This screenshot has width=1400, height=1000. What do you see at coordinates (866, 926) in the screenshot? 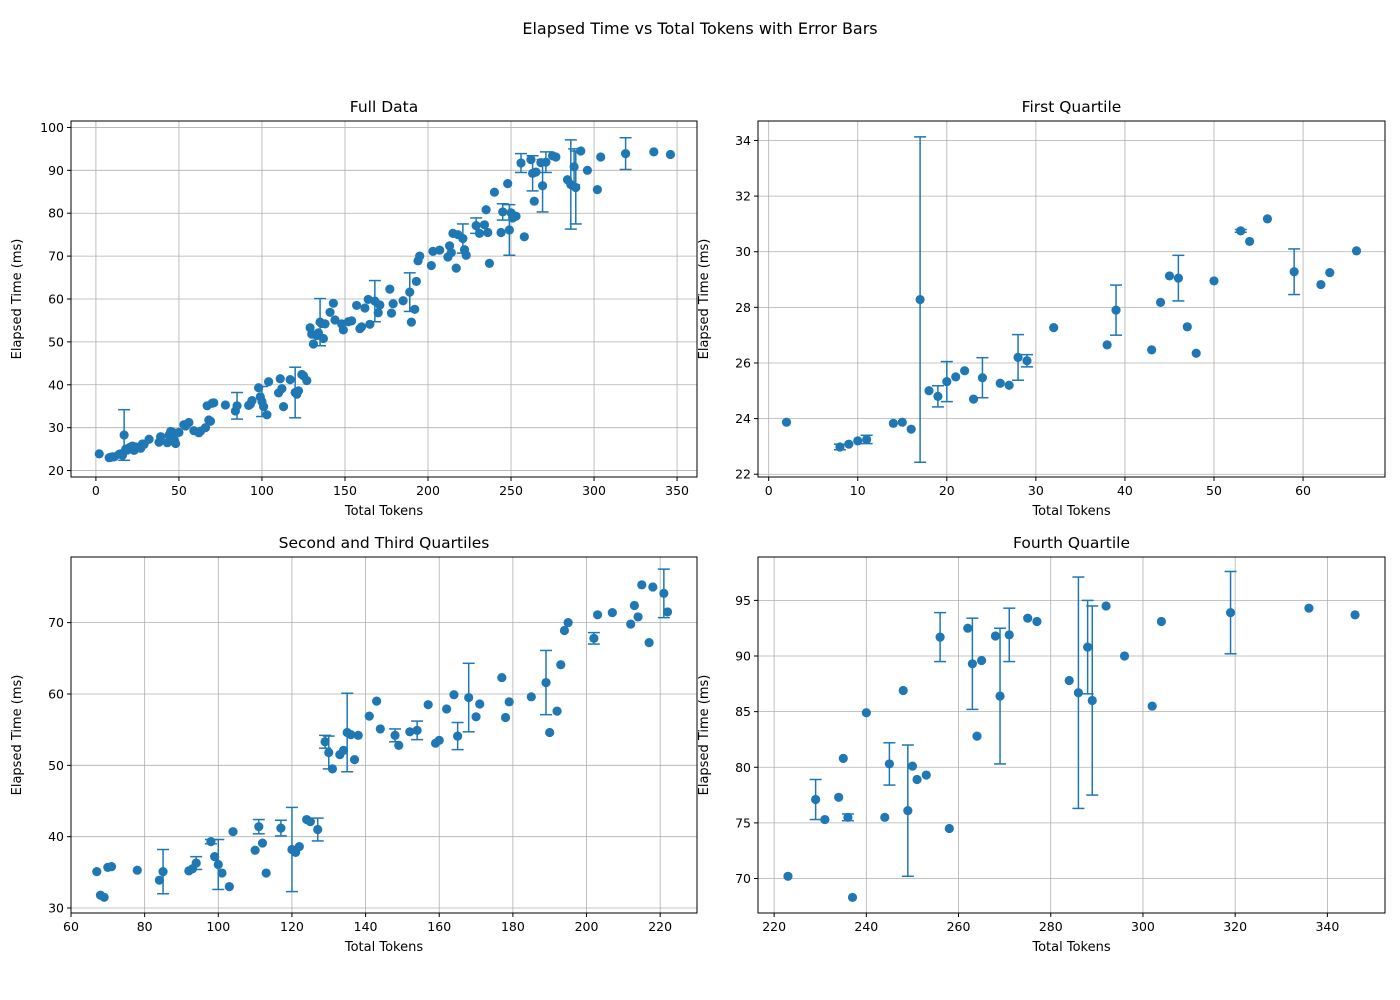
I see `x-tick-label: 240` at bounding box center [866, 926].